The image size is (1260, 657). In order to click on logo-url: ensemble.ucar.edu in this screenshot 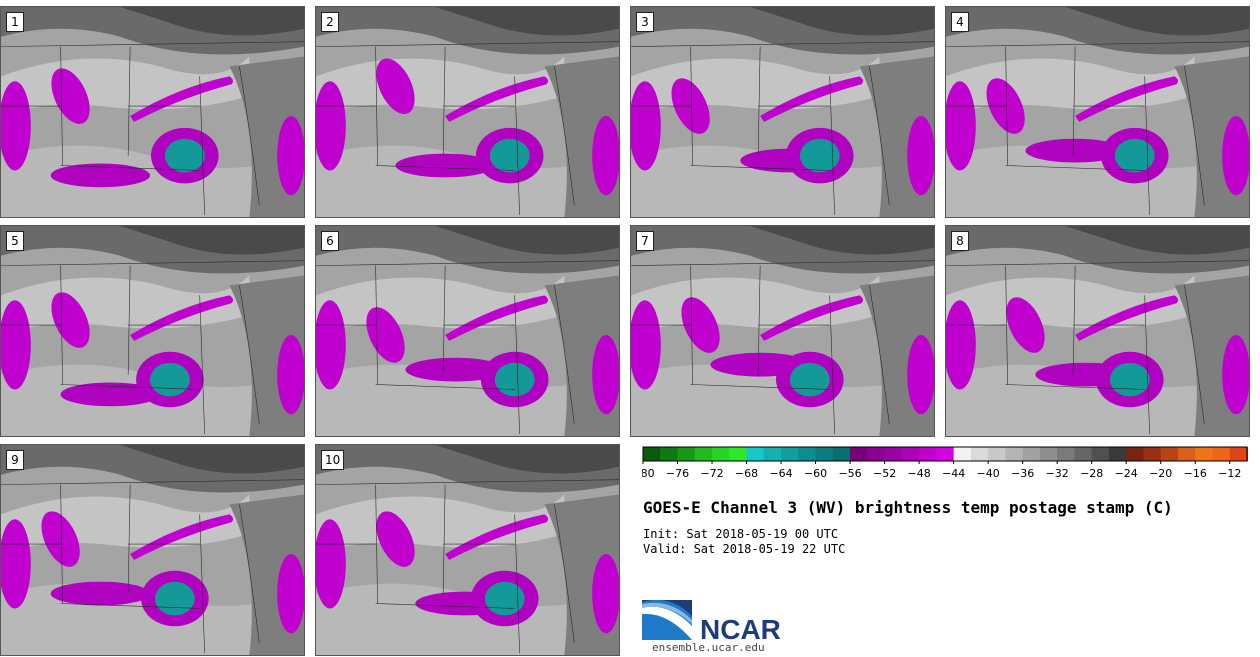, I will do `click(708, 647)`.